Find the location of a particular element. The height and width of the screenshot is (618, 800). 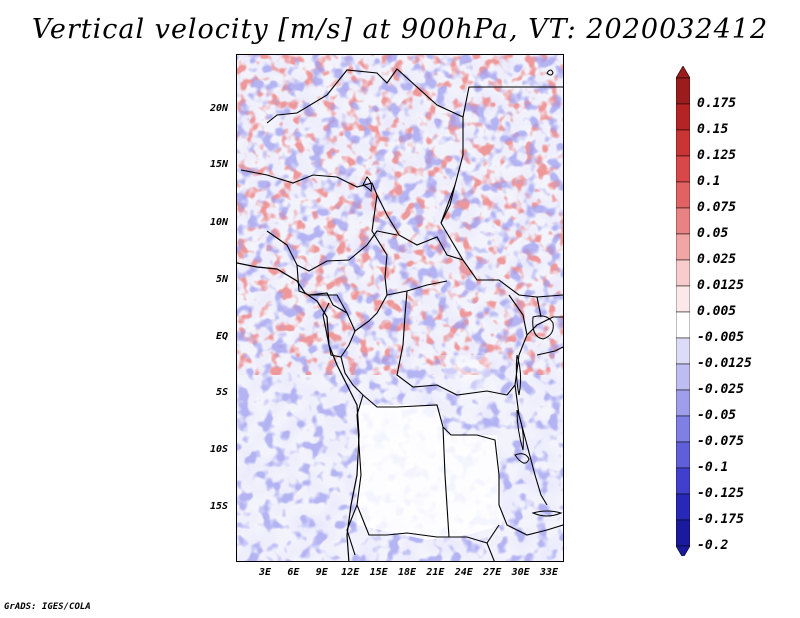

colorbar-label: -0.005 is located at coordinates (720, 337).